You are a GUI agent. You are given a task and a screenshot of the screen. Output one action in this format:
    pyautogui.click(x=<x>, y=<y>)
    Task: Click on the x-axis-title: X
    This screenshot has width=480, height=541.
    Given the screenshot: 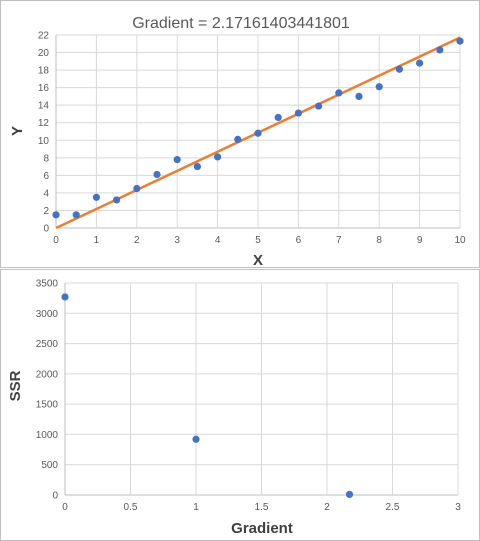 What is the action you would take?
    pyautogui.click(x=258, y=259)
    